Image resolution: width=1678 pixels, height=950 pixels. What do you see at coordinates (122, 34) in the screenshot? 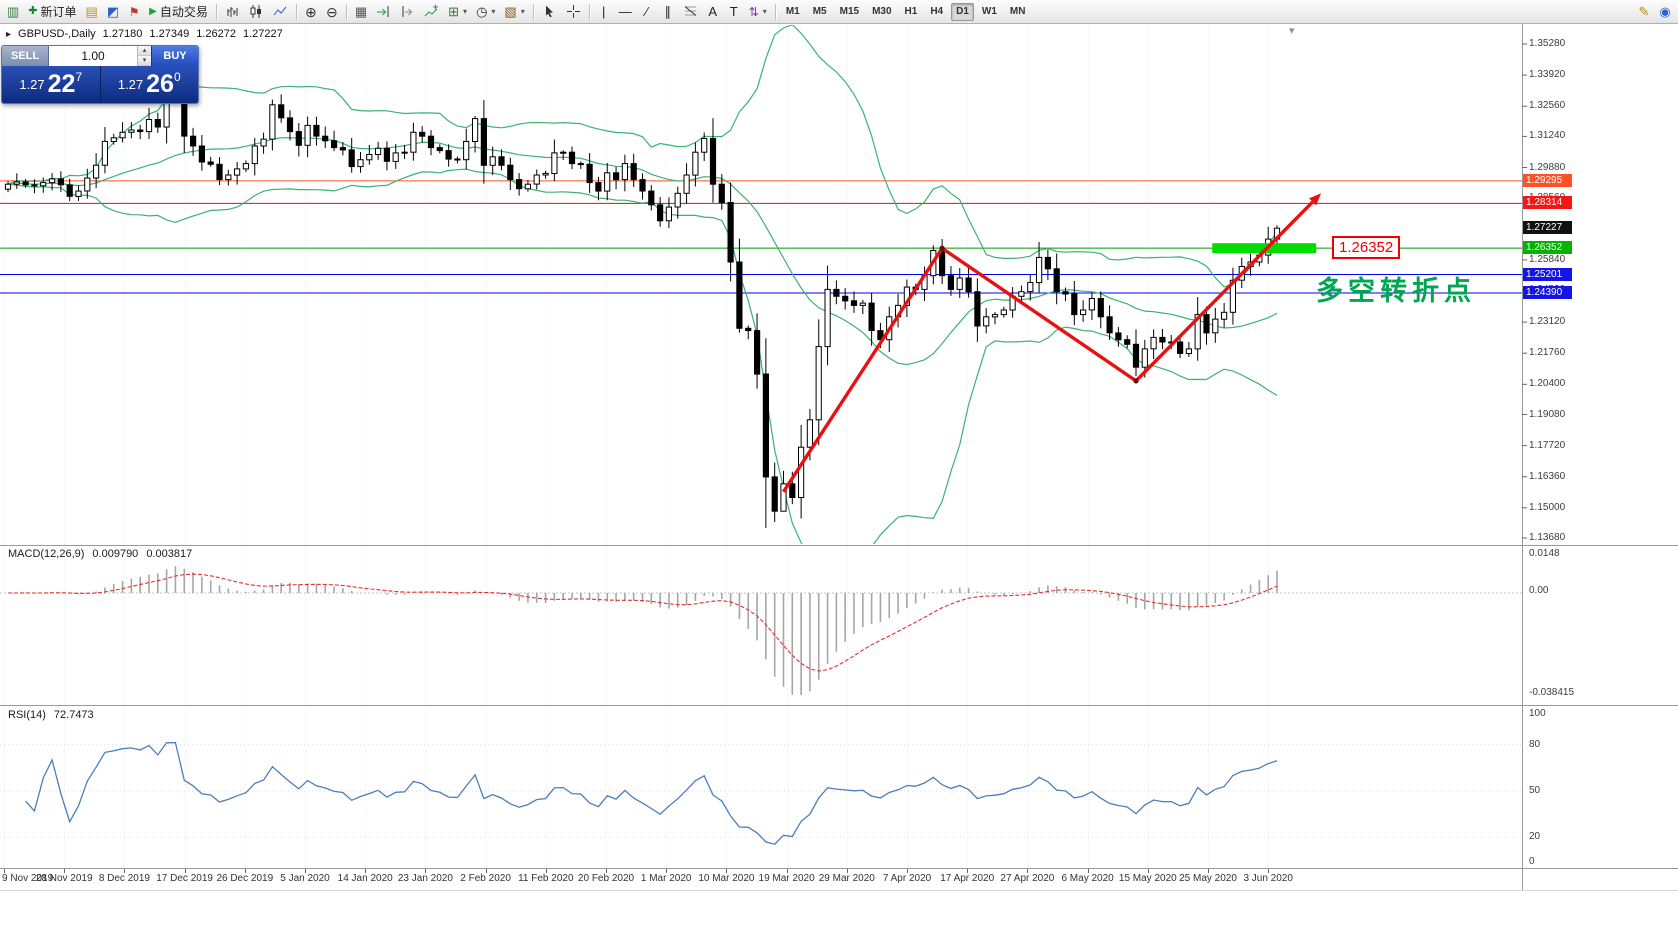
I see `ohlc-open: 1.27180` at bounding box center [122, 34].